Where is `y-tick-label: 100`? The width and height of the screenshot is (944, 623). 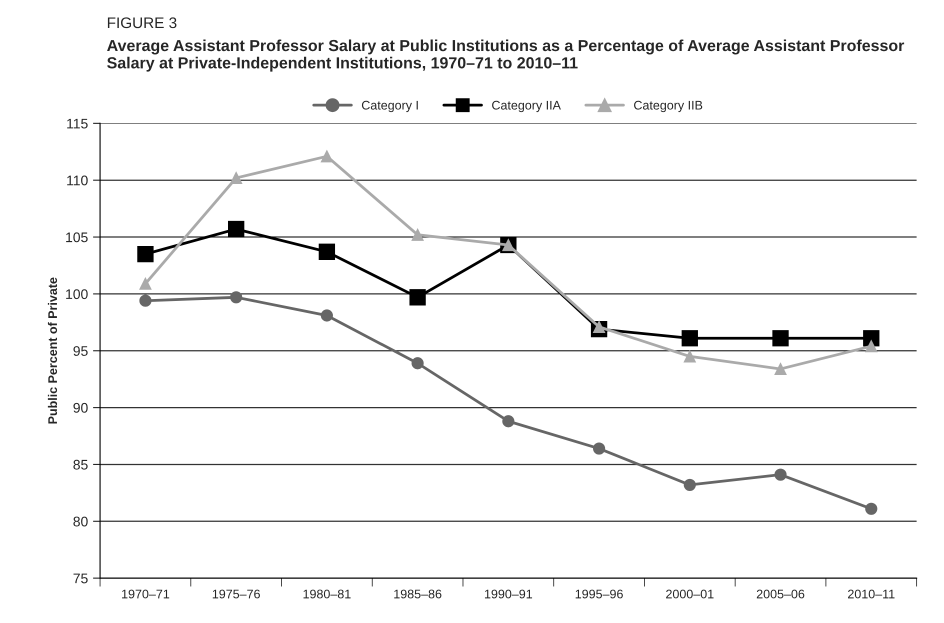 y-tick-label: 100 is located at coordinates (77, 294).